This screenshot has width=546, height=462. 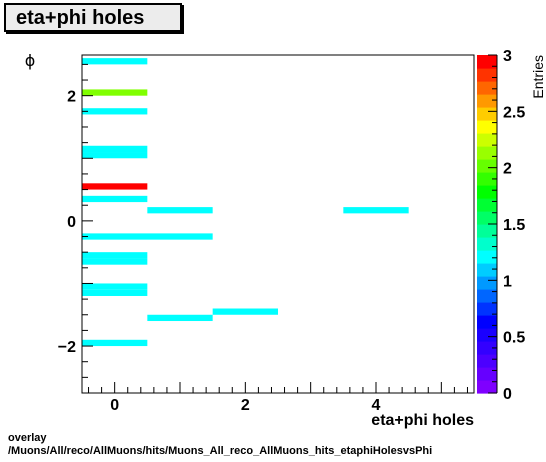 I want to click on x-tick-label: 0, so click(x=114, y=405).